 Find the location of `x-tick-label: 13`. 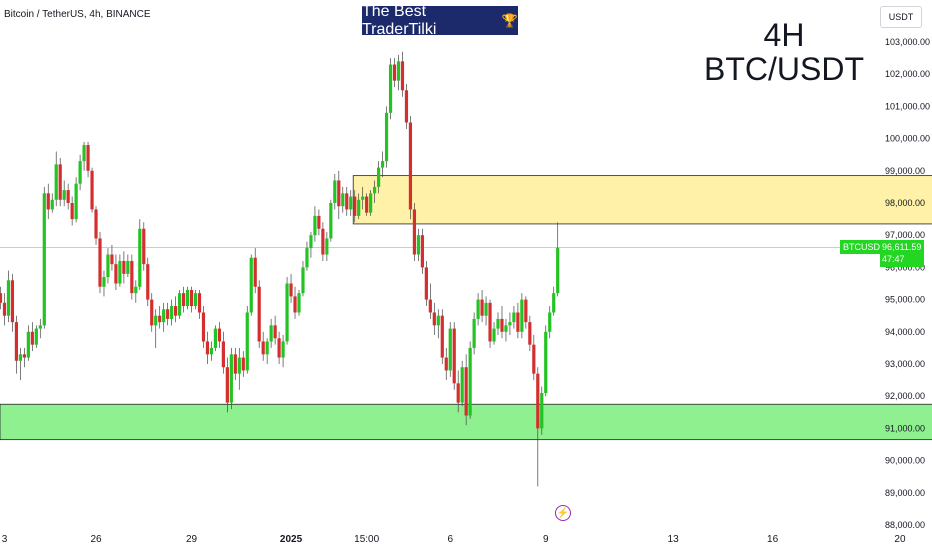

x-tick-label: 13 is located at coordinates (674, 539).